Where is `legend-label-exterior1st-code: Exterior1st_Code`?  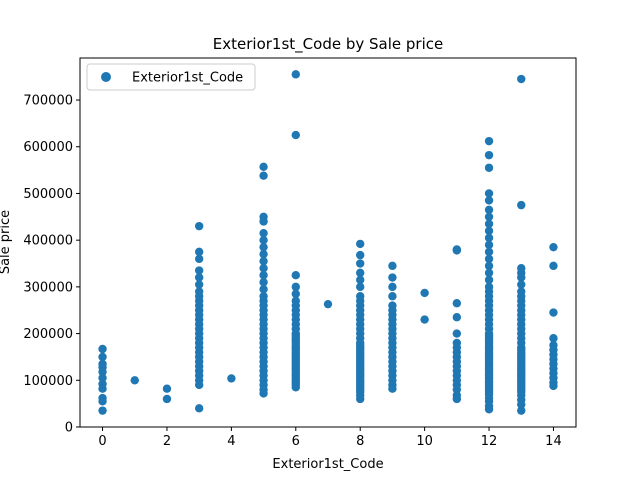
legend-label-exterior1st-code: Exterior1st_Code is located at coordinates (187, 78).